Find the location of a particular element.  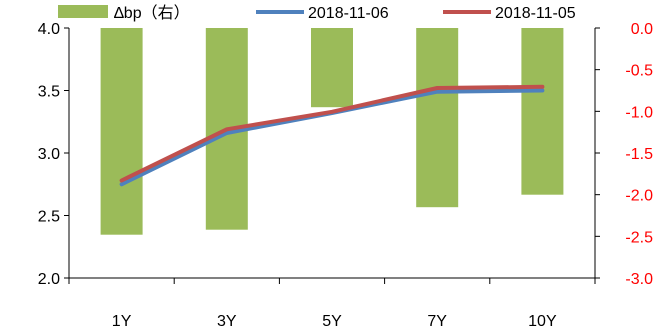

left-tick-label: 3.5 is located at coordinates (49, 92).